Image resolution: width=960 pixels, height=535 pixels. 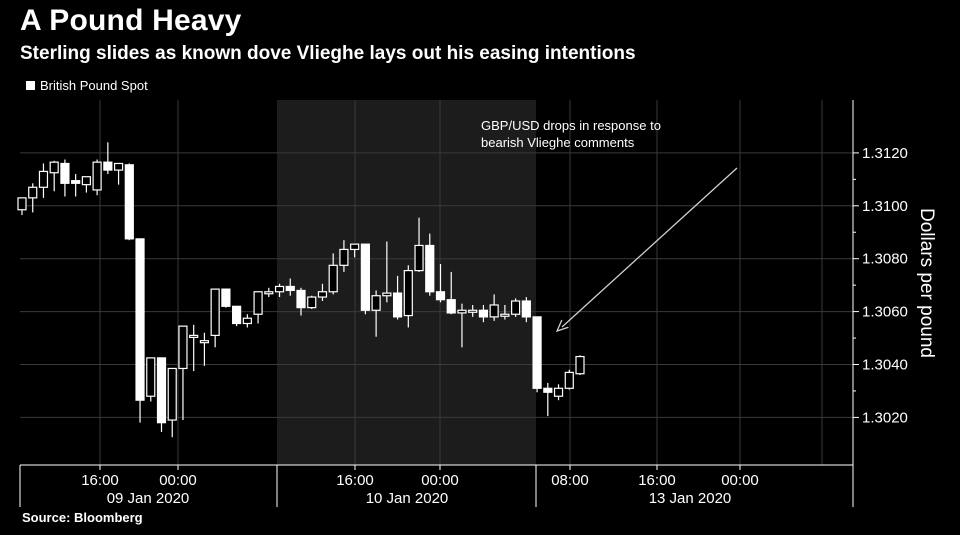 What do you see at coordinates (885, 153) in the screenshot?
I see `y-tick-label: 1.3120` at bounding box center [885, 153].